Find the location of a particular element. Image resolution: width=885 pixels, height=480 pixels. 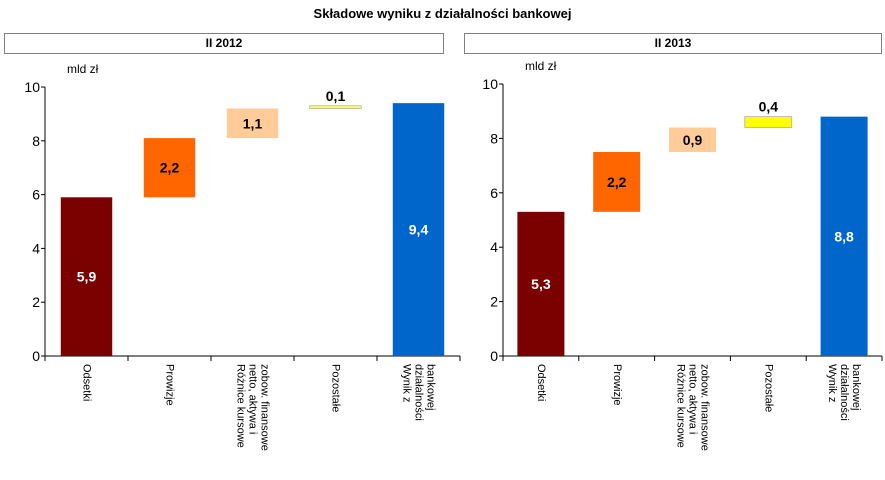

data-label: 8,8 is located at coordinates (844, 236).